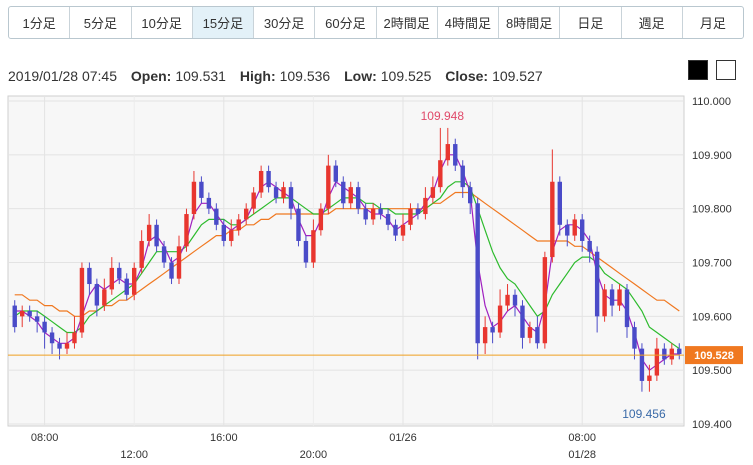 The width and height of the screenshot is (753, 465). I want to click on tab-weekly: 週足, so click(652, 22).